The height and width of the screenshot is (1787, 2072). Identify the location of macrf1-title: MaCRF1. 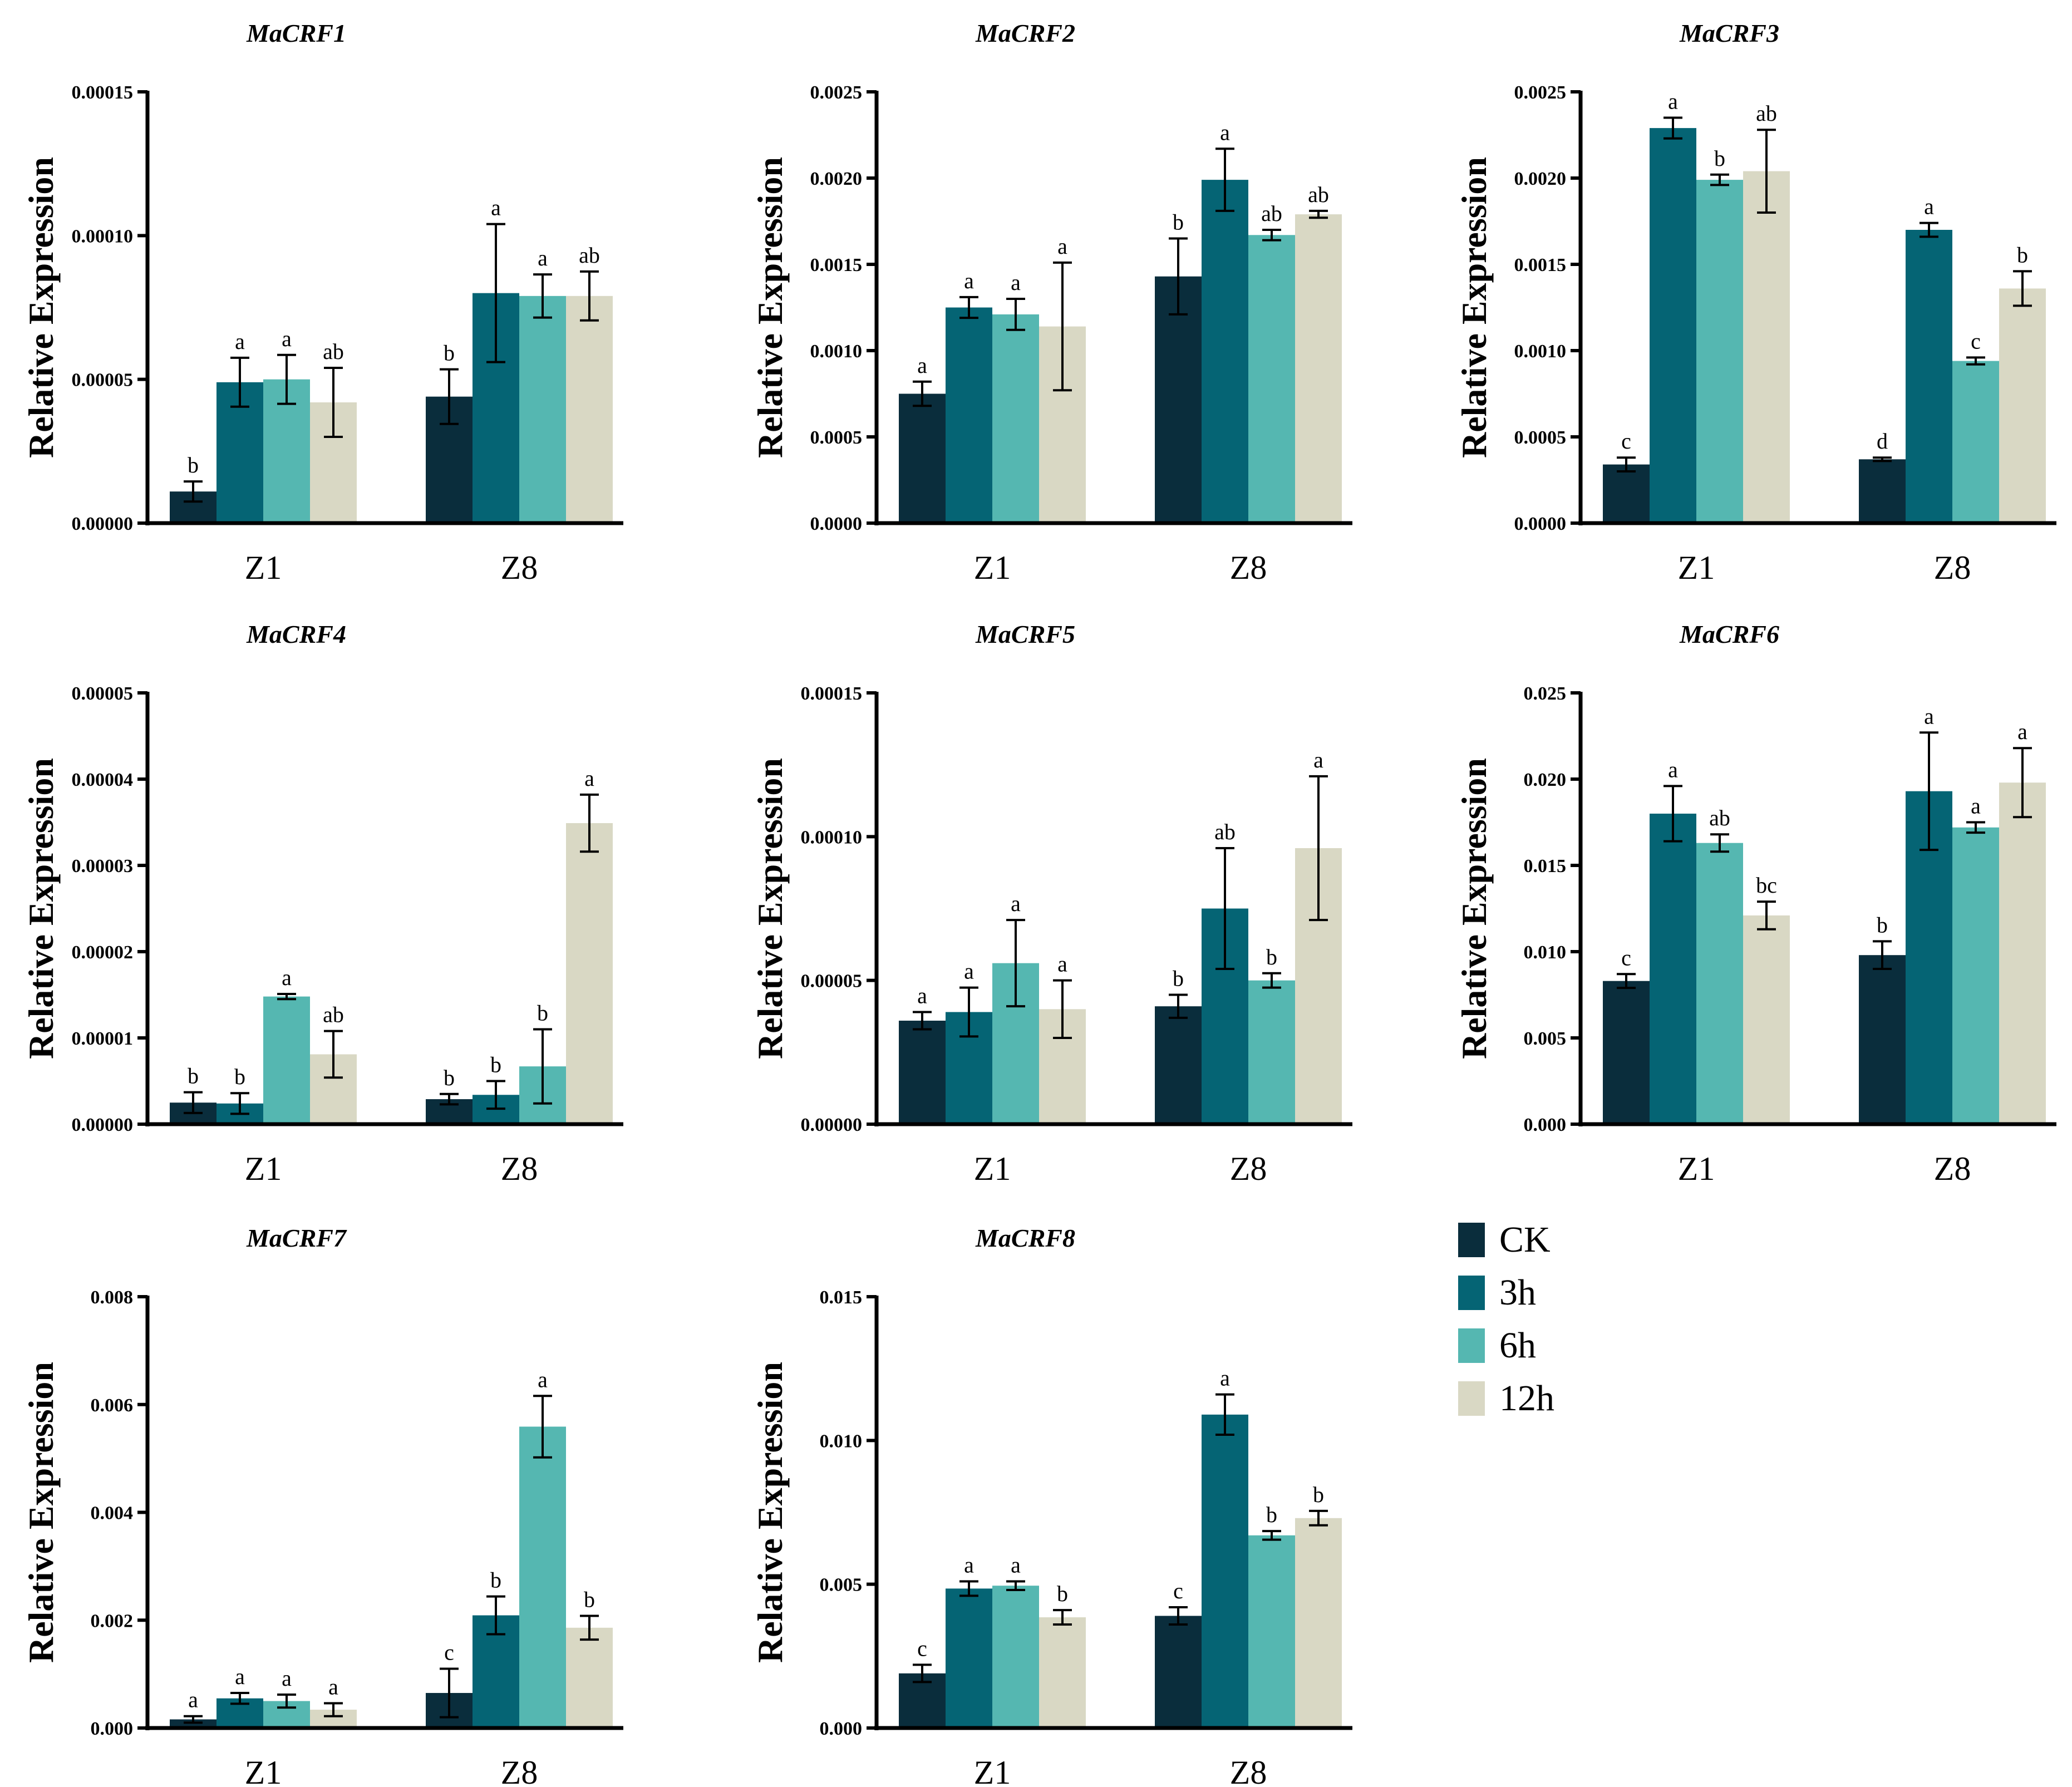
(296, 33).